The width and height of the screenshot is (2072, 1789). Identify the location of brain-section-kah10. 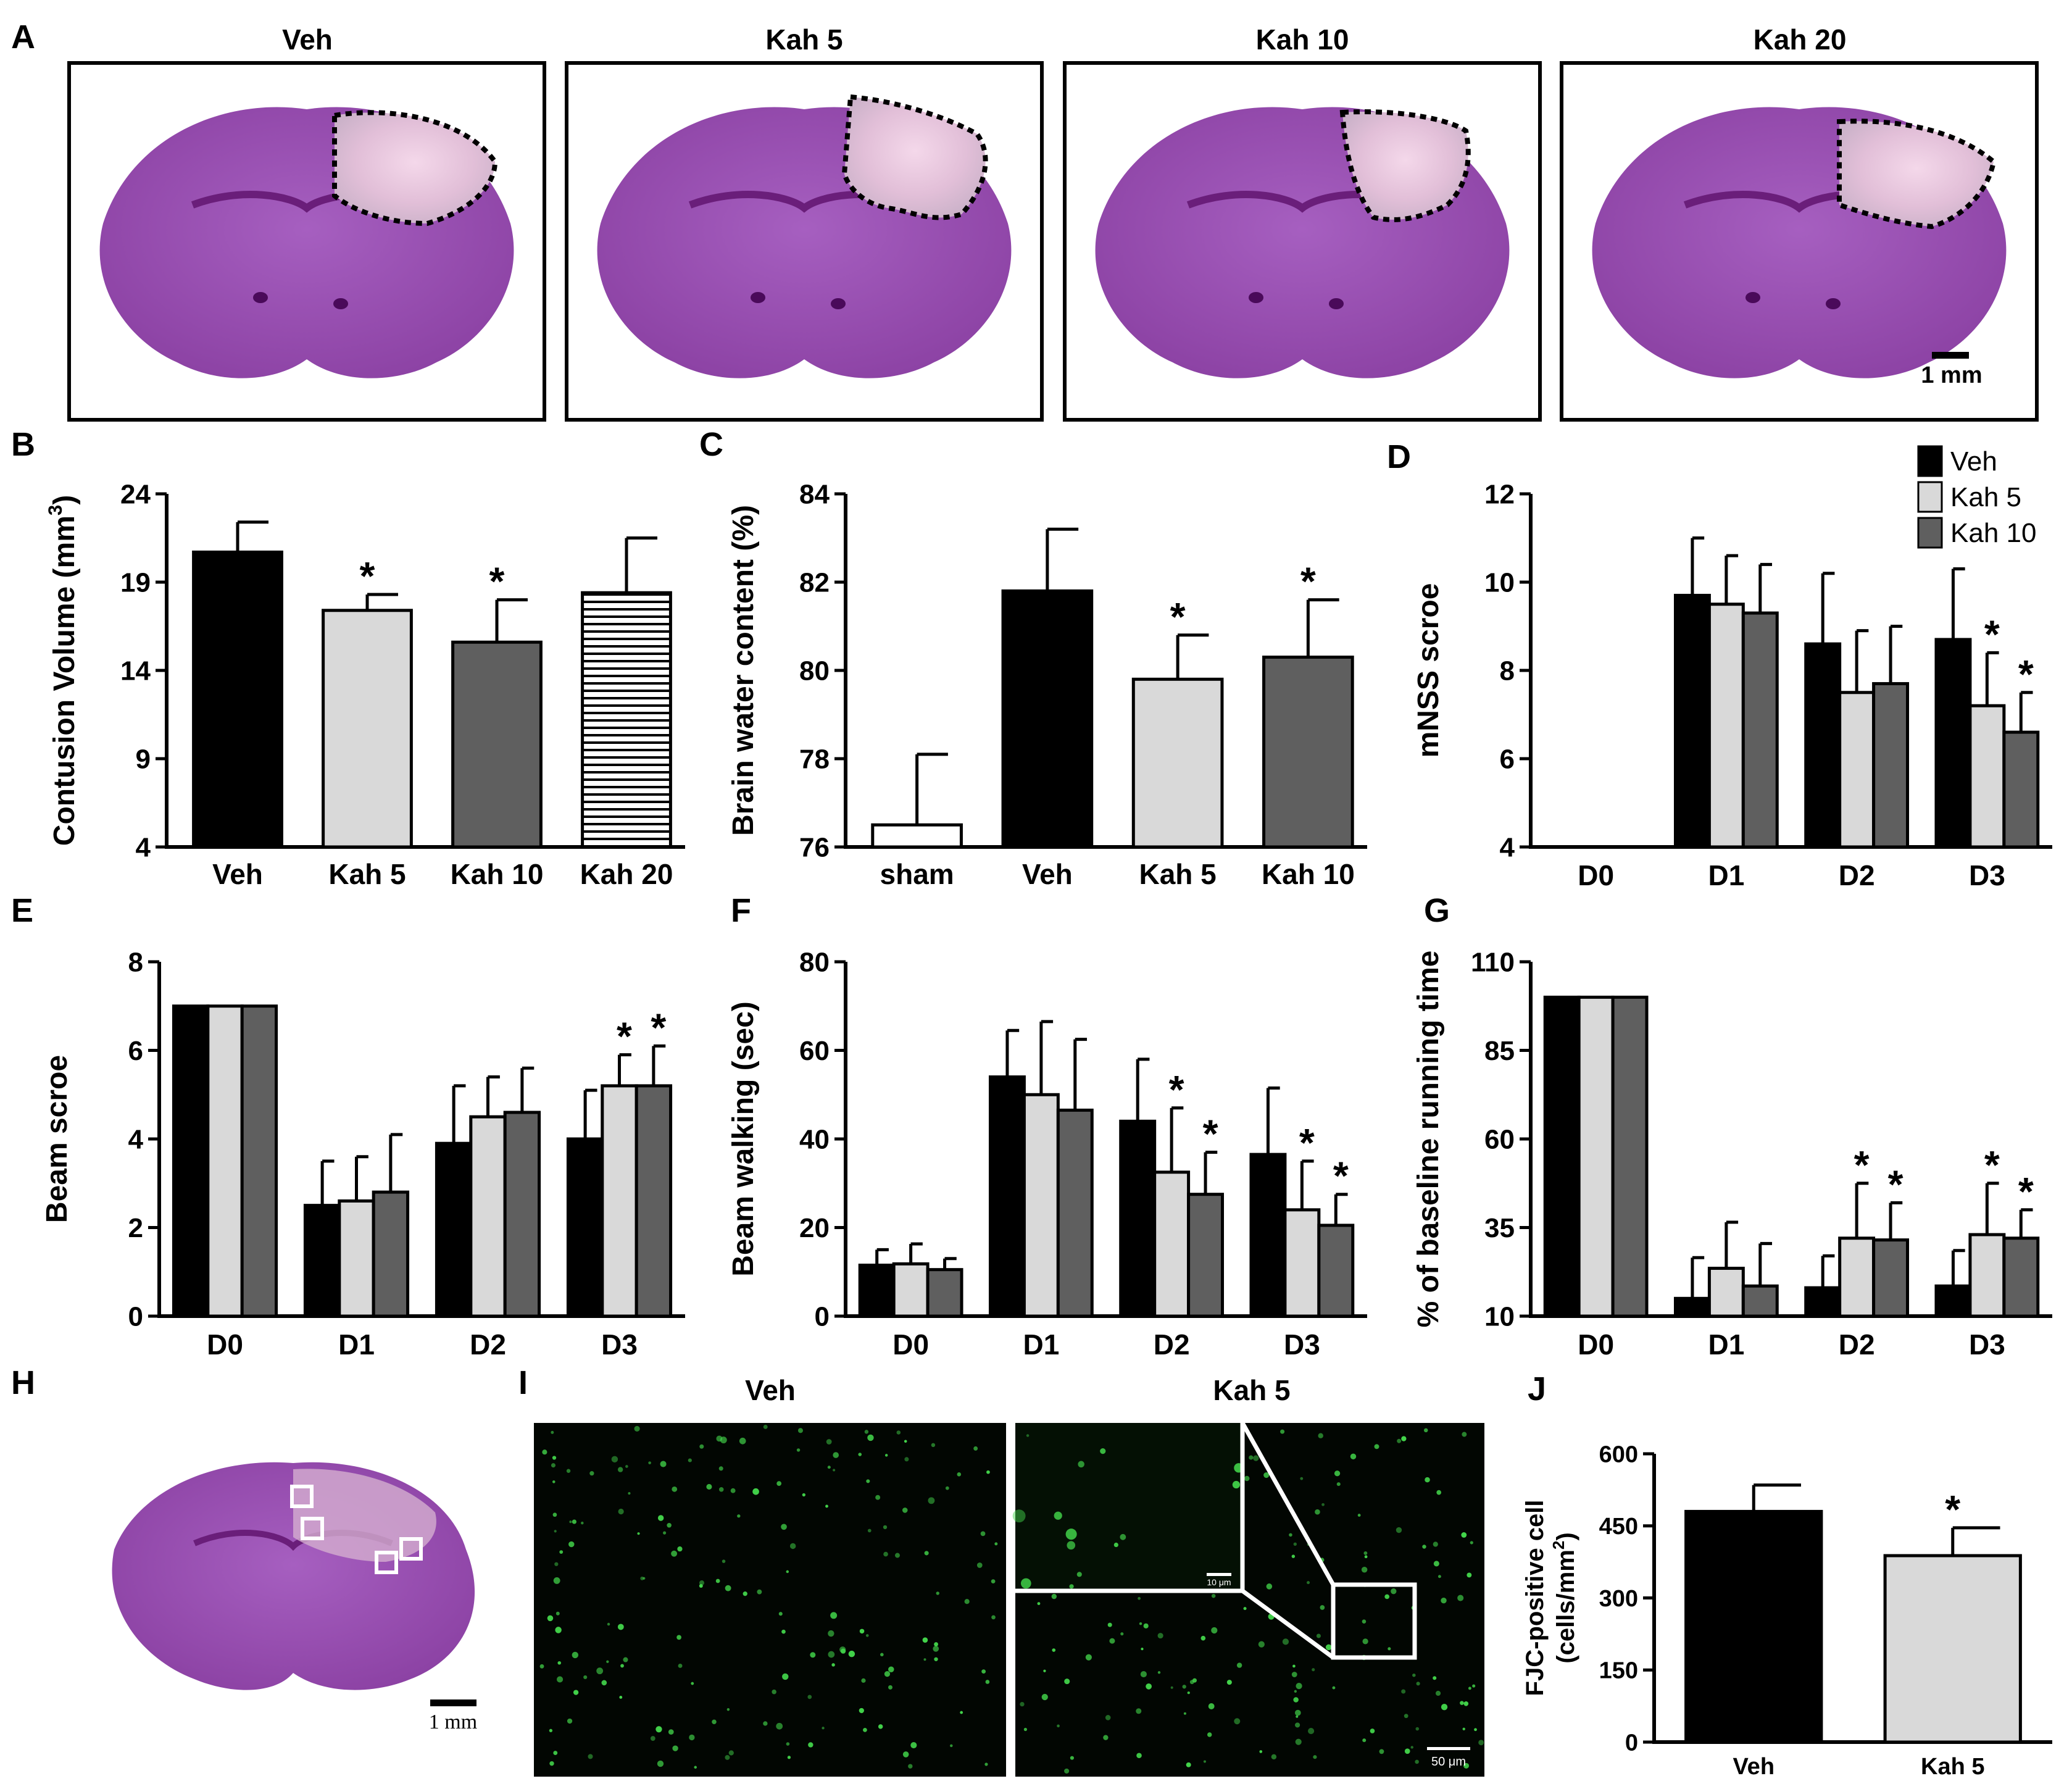
(1302, 241).